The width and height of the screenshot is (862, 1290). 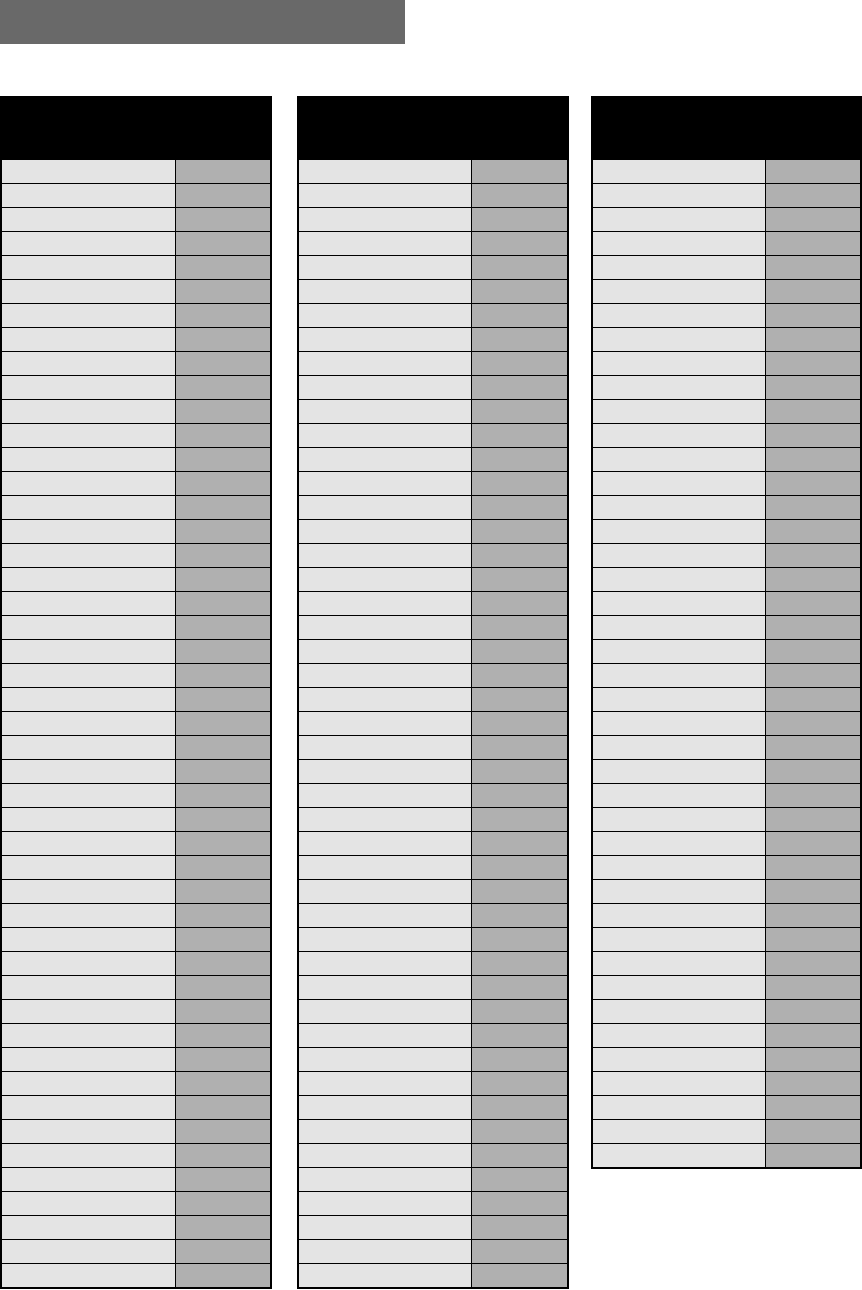 I want to click on table-header, so click(x=136, y=128).